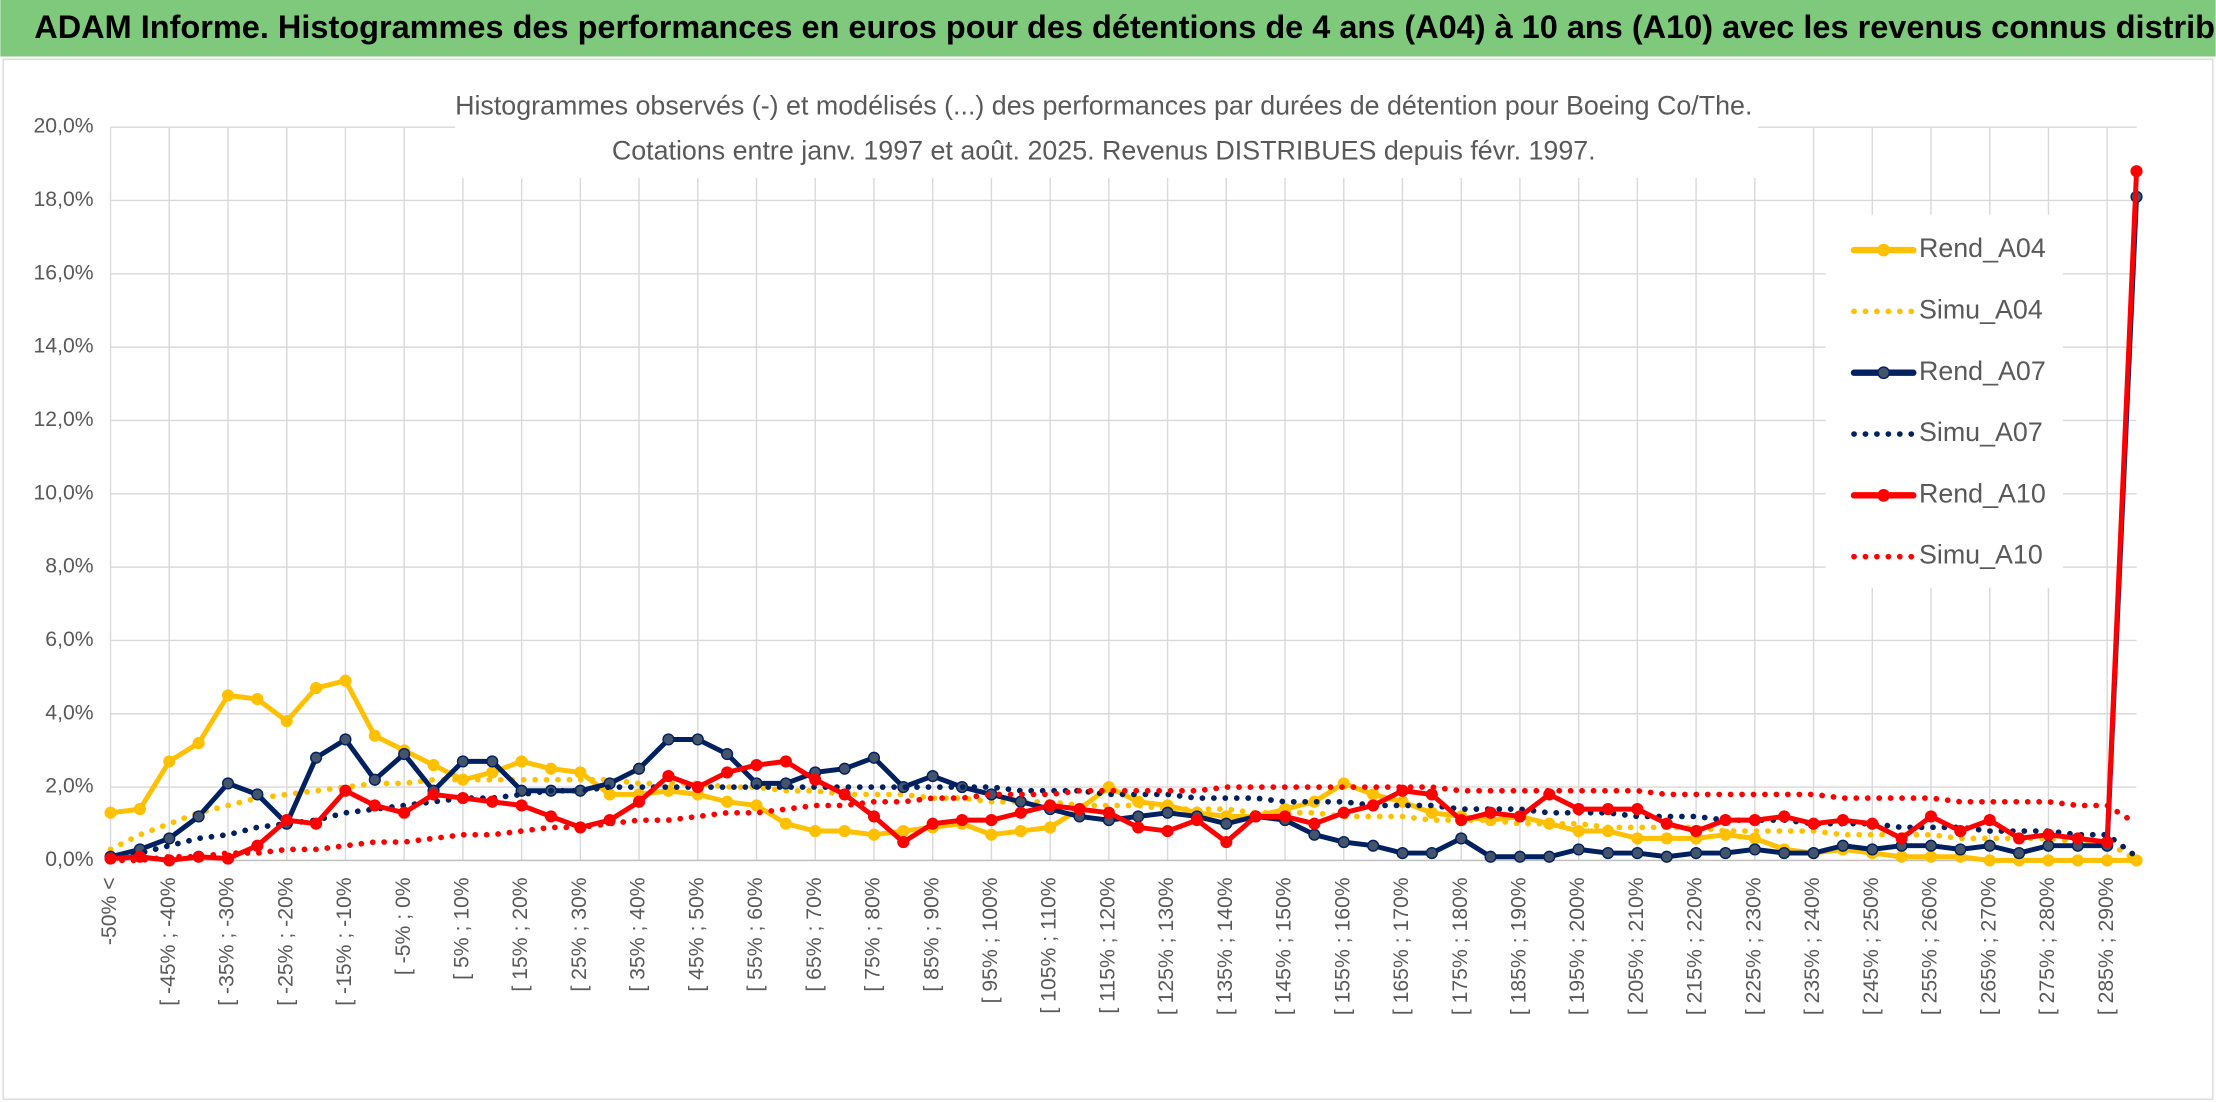  Describe the element at coordinates (1981, 309) in the screenshot. I see `legend-label: Simu_A04` at that location.